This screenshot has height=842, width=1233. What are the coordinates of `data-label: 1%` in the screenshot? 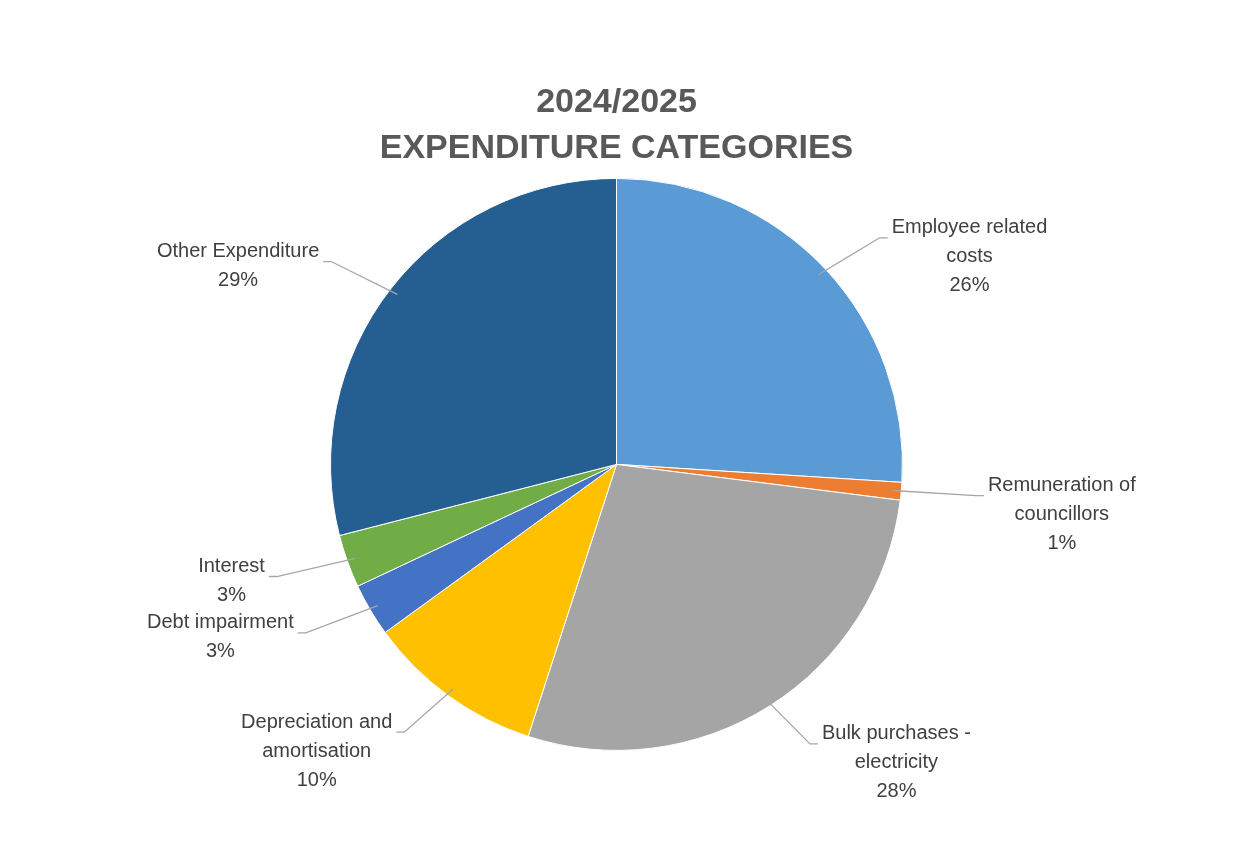 It's located at (1062, 542).